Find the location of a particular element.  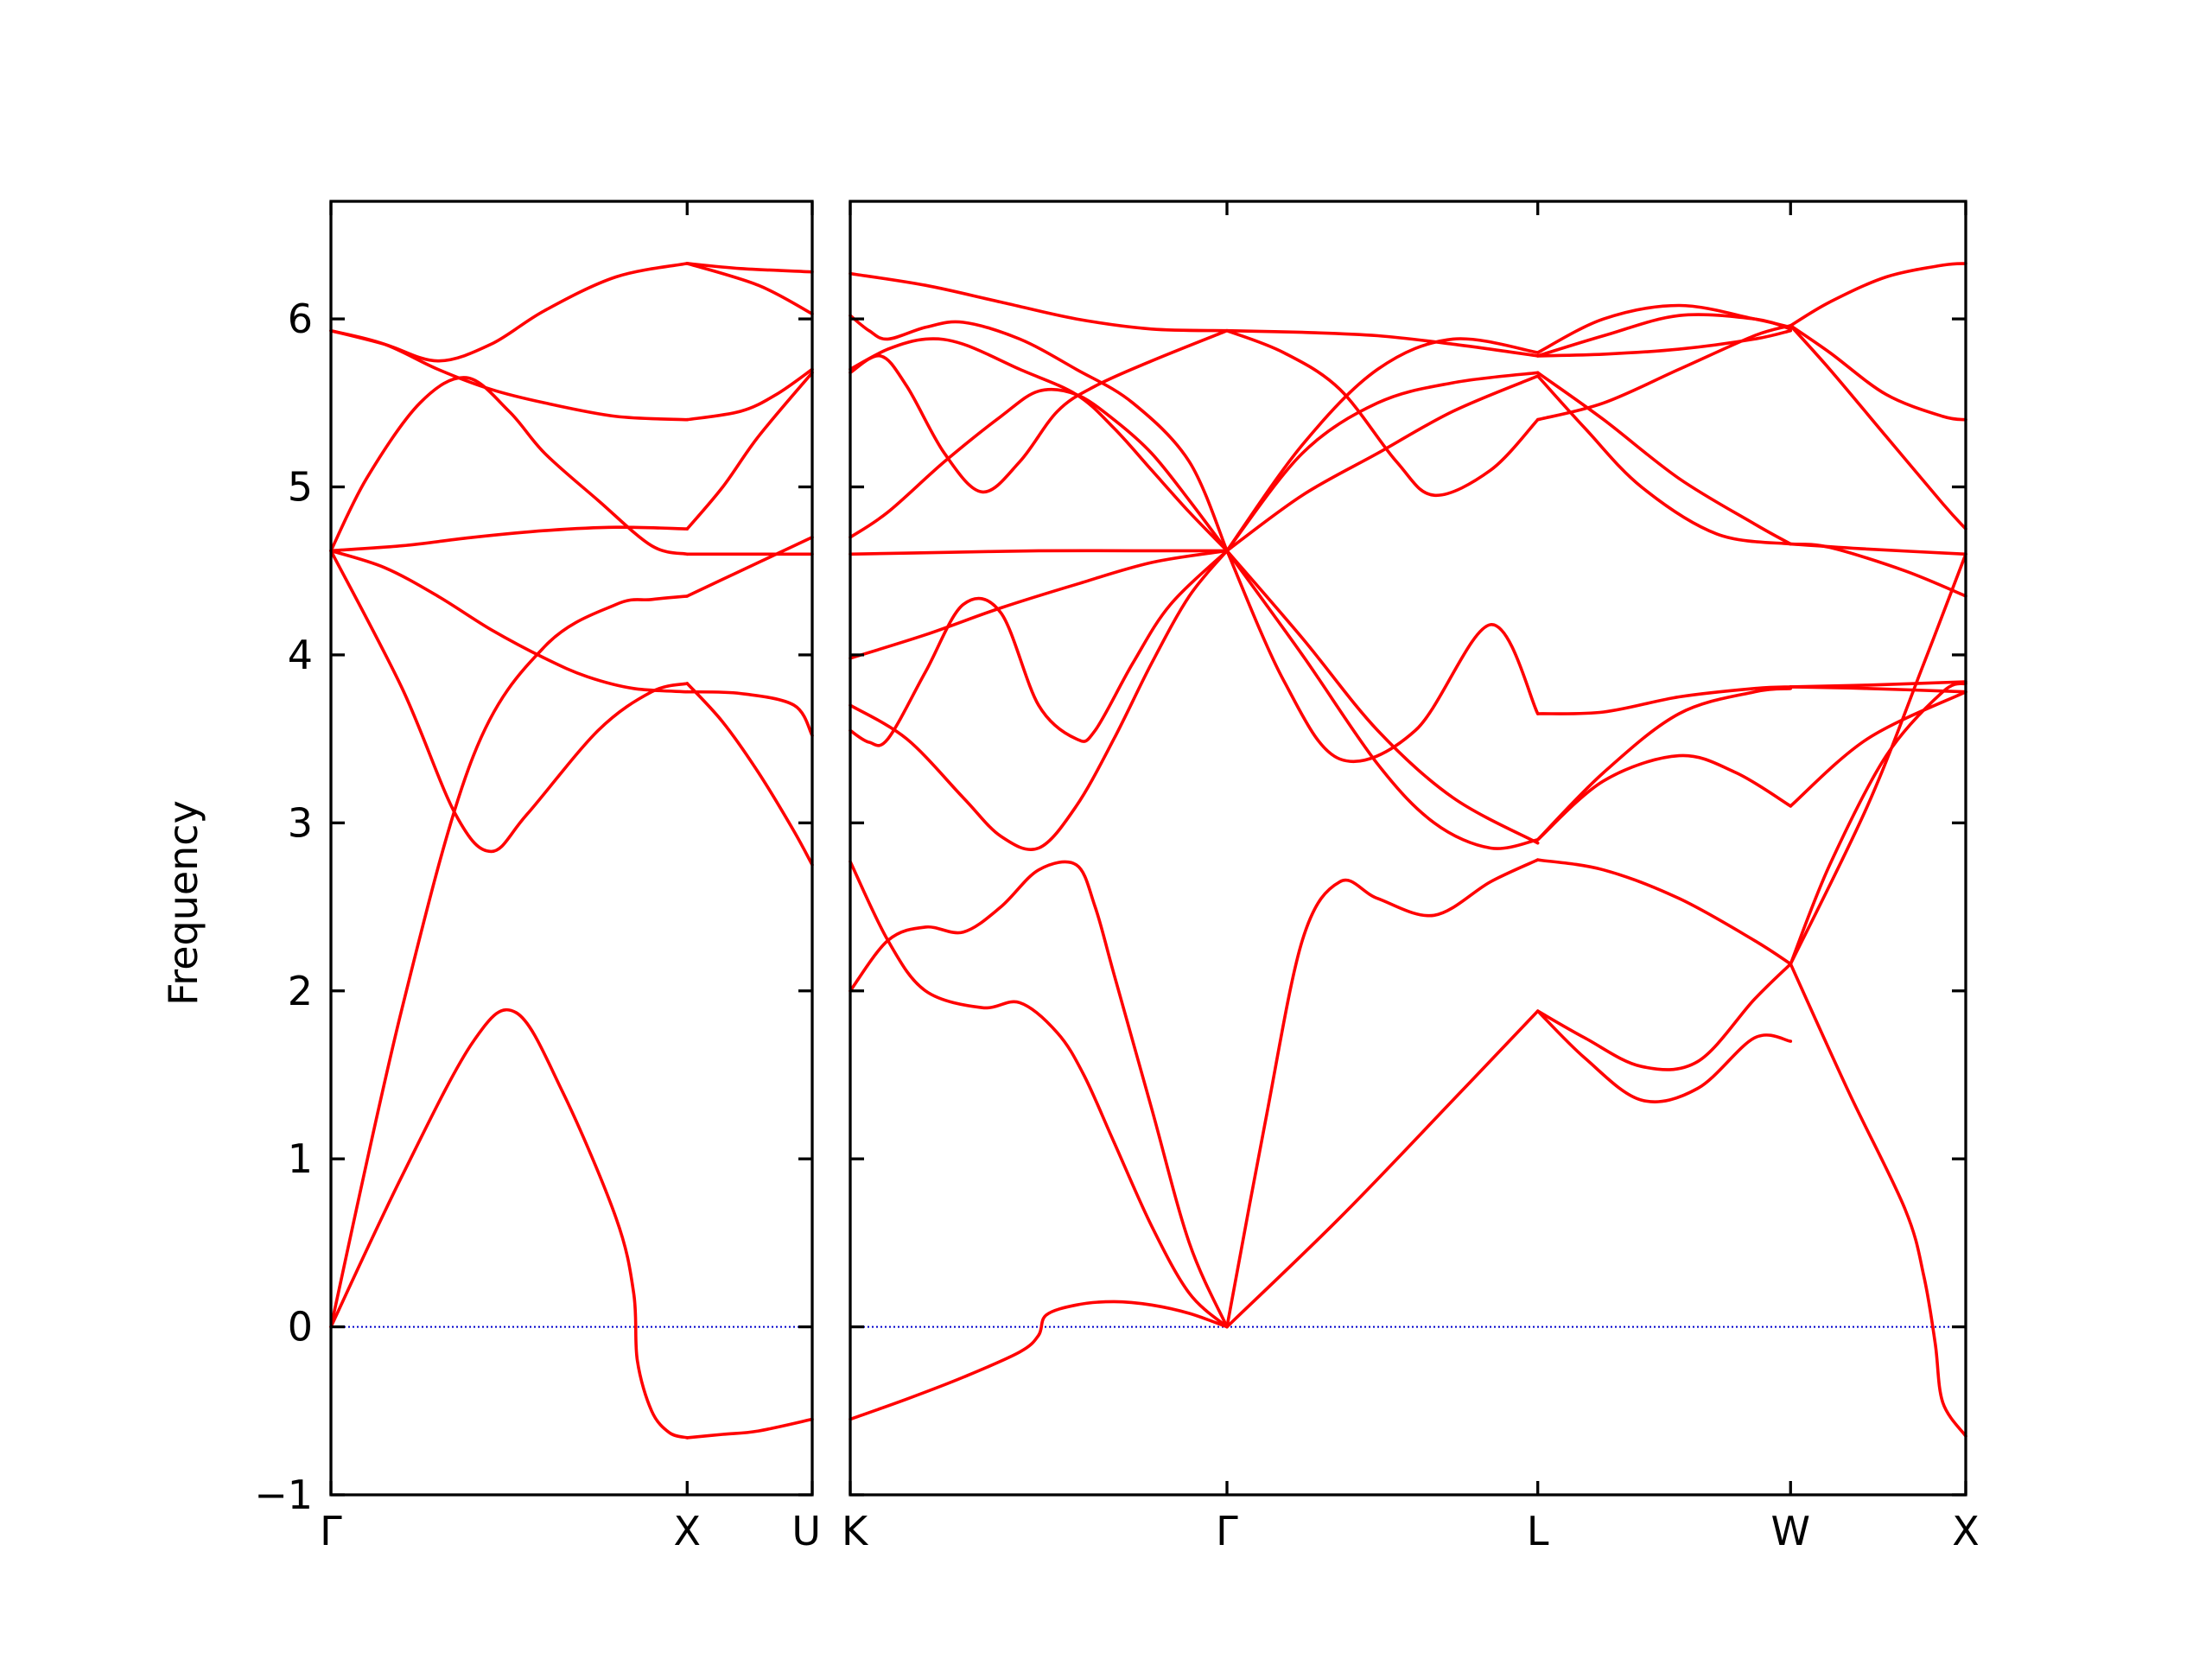

x-tick-label-right-4: W is located at coordinates (1790, 1531).